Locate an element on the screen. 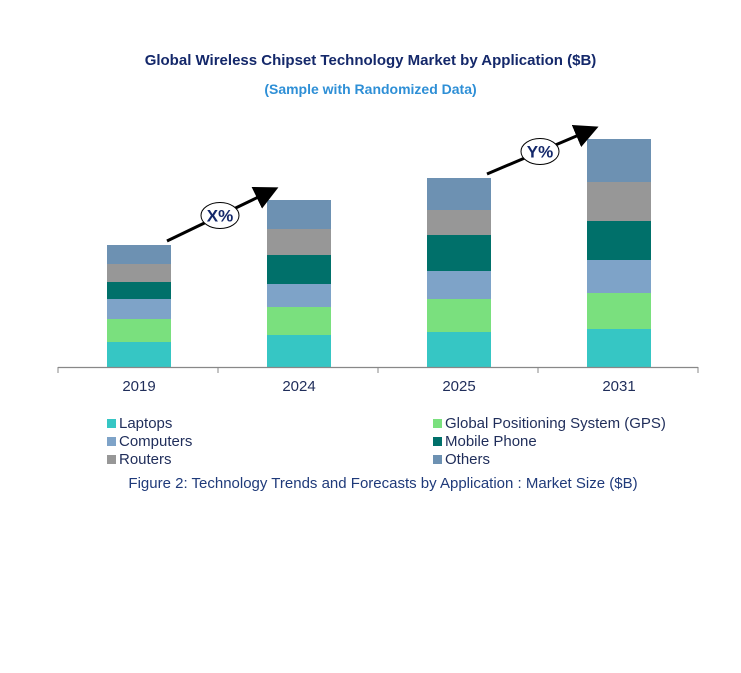 This screenshot has width=741, height=673. legend-item: Routers is located at coordinates (139, 459).